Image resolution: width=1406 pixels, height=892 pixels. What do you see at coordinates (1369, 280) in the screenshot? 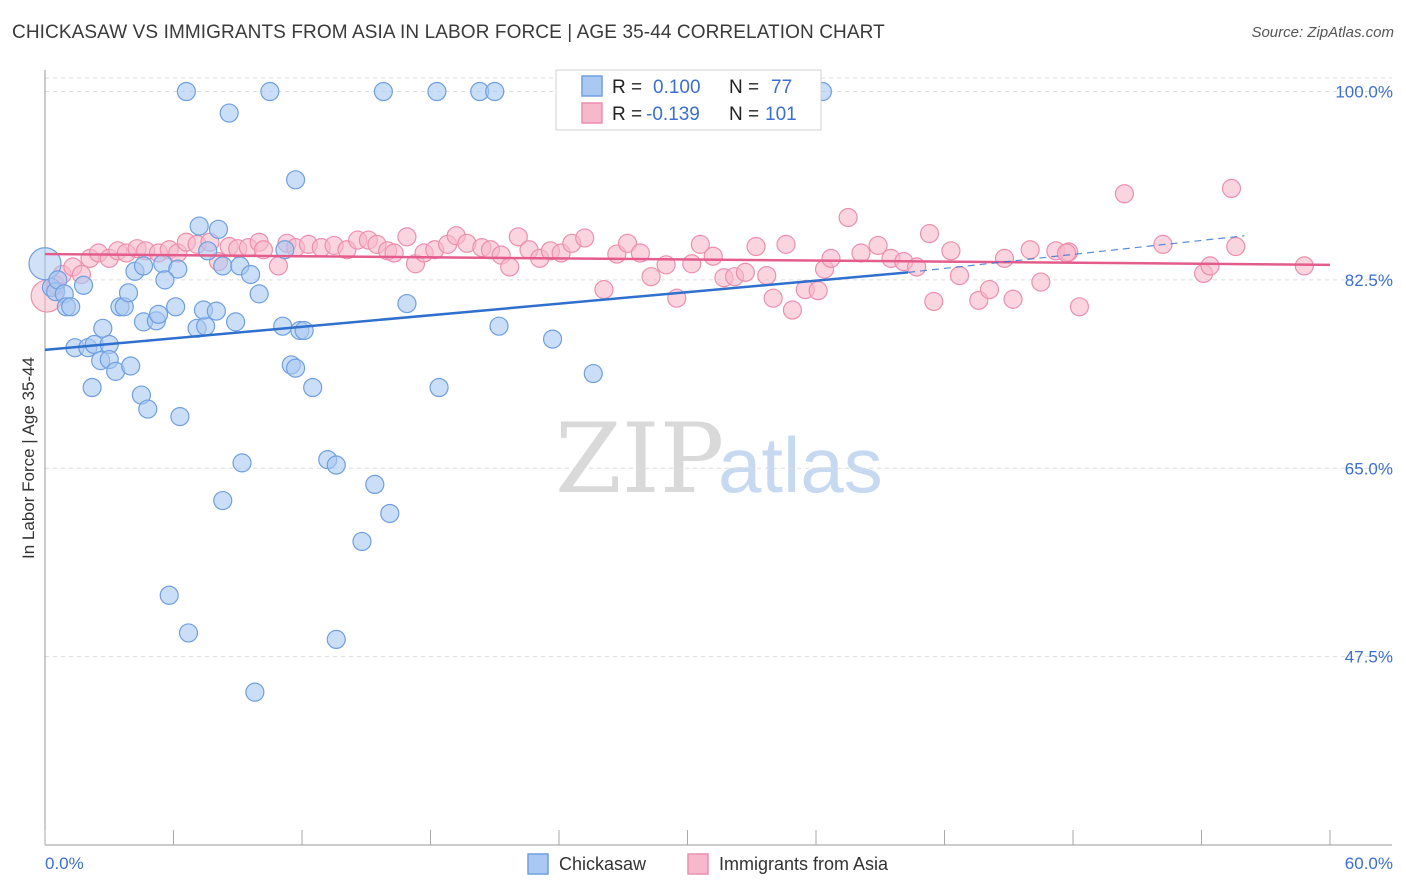
I see `y-tick-label: 82.5%` at bounding box center [1369, 280].